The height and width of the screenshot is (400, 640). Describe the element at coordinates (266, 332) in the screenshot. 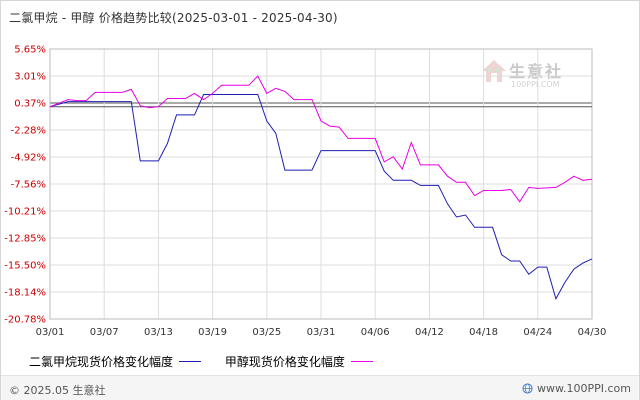

I see `x-tick-label: 03/25` at that location.